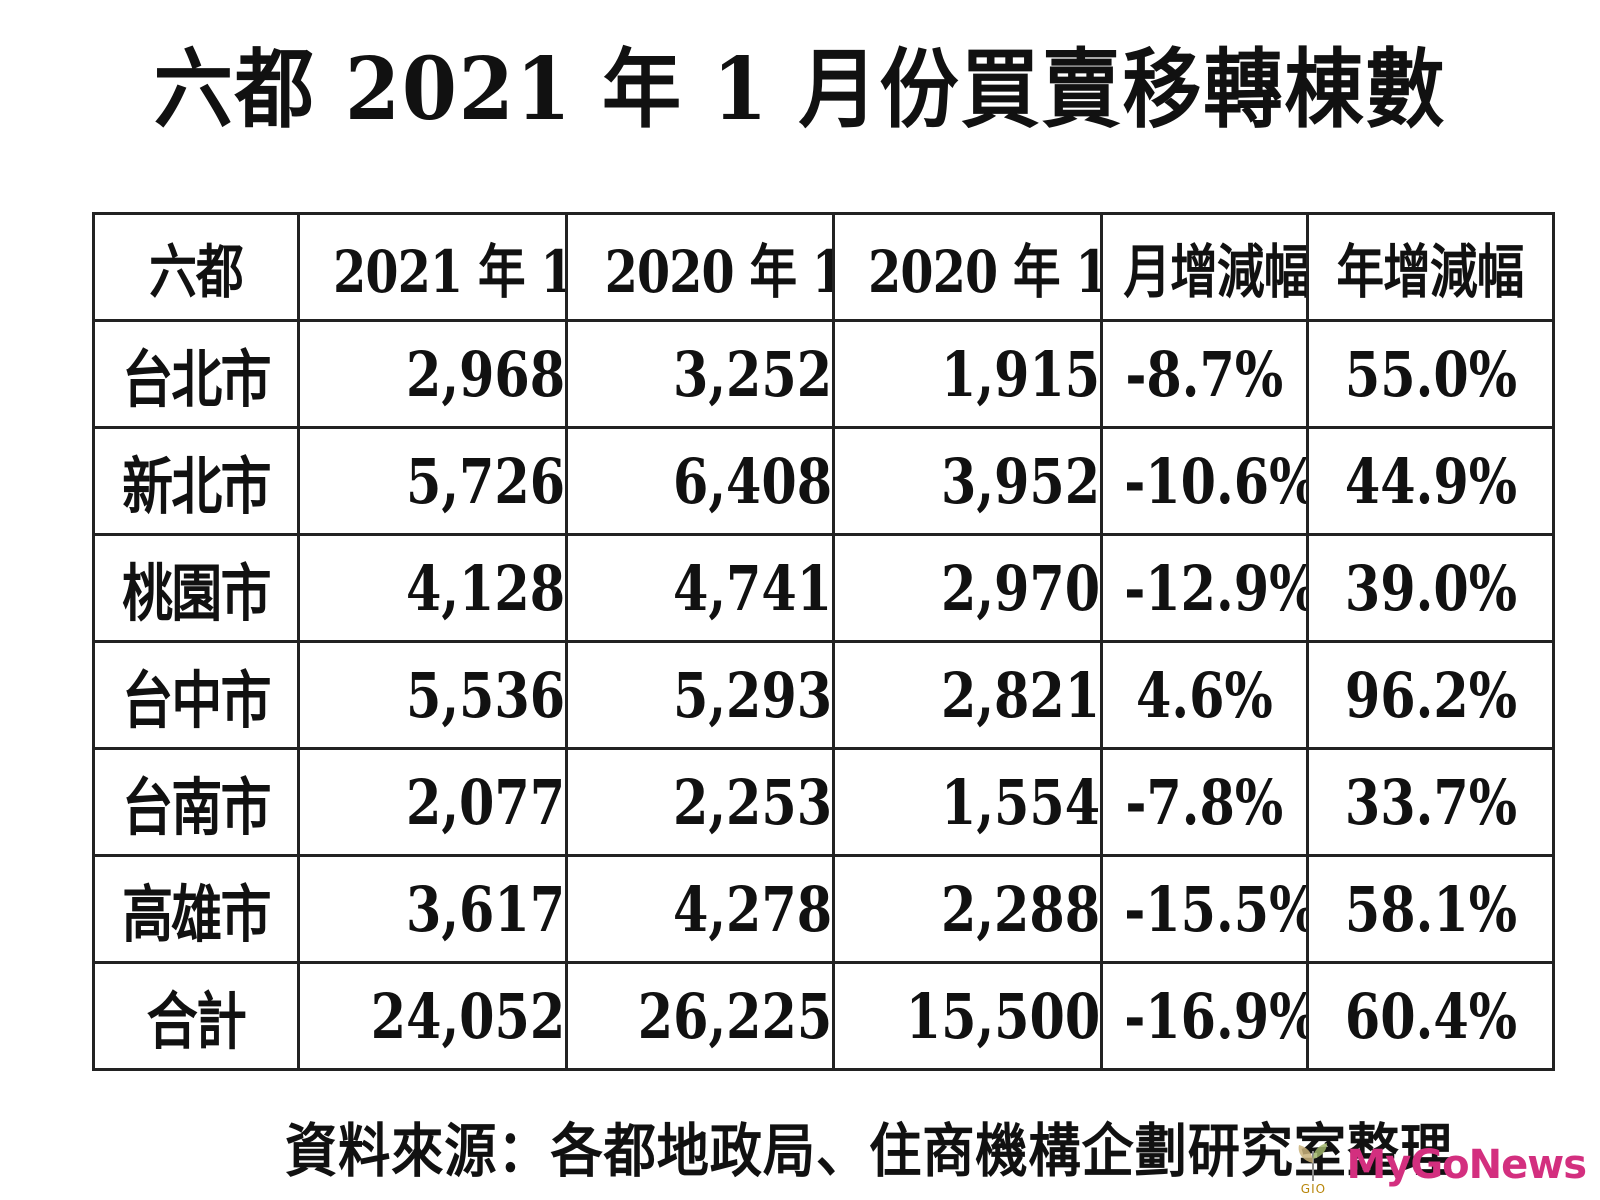 The image size is (1600, 1200). Describe the element at coordinates (1430, 909) in the screenshot. I see `yoy-change-cell: 58.1%` at that location.